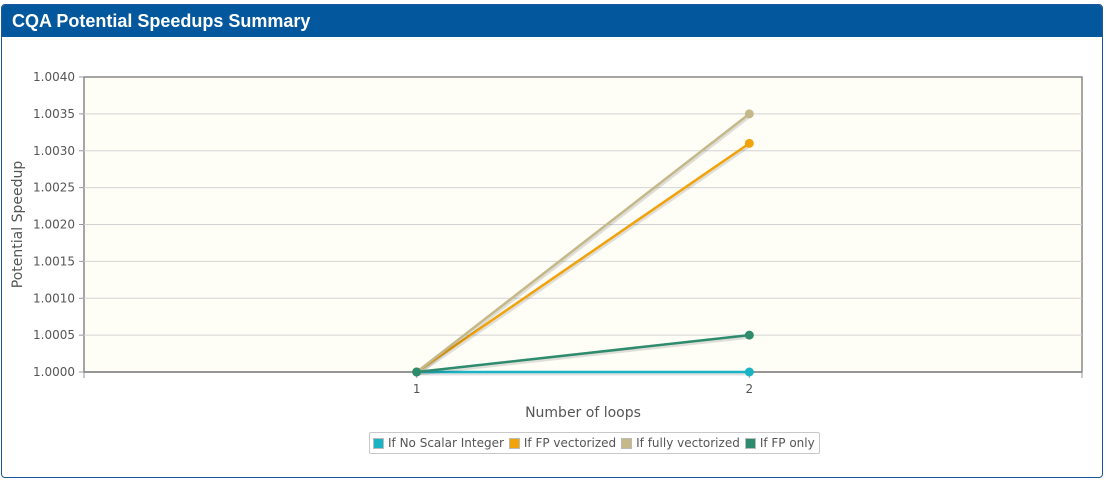 The width and height of the screenshot is (1108, 481). Describe the element at coordinates (54, 261) in the screenshot. I see `y-tick-label: 1.0015` at that location.